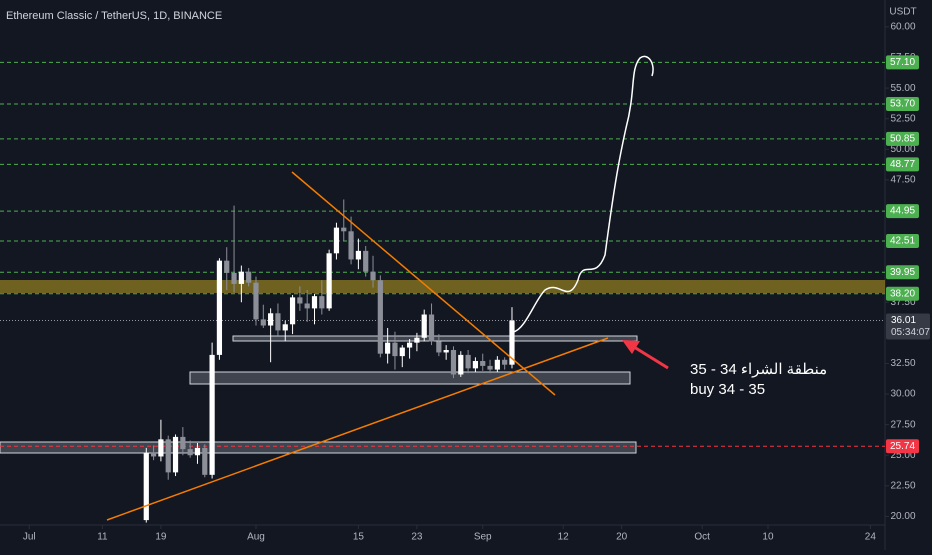 This screenshot has width=932, height=555. Describe the element at coordinates (631, 347) in the screenshot. I see `arrow-head` at that location.